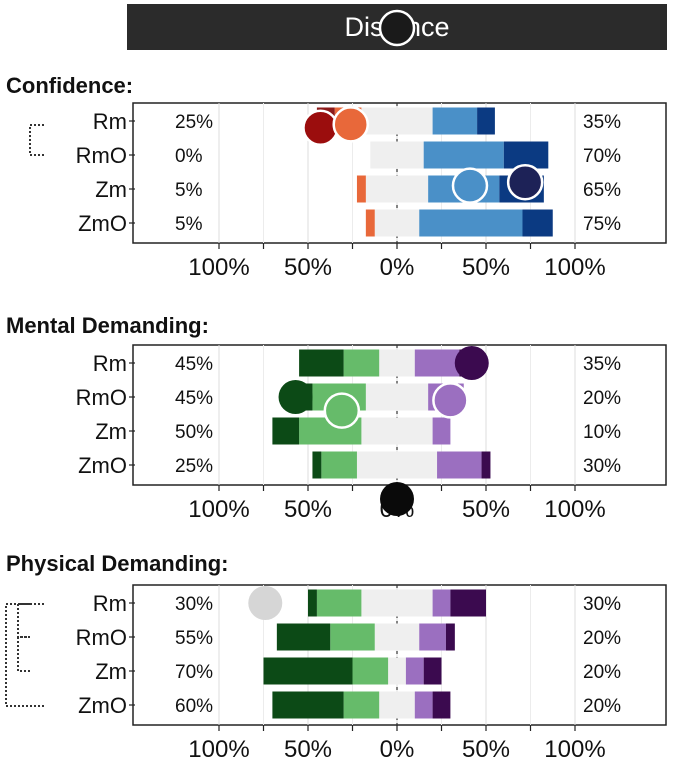  I want to click on right-percent-label: 70%, so click(602, 156).